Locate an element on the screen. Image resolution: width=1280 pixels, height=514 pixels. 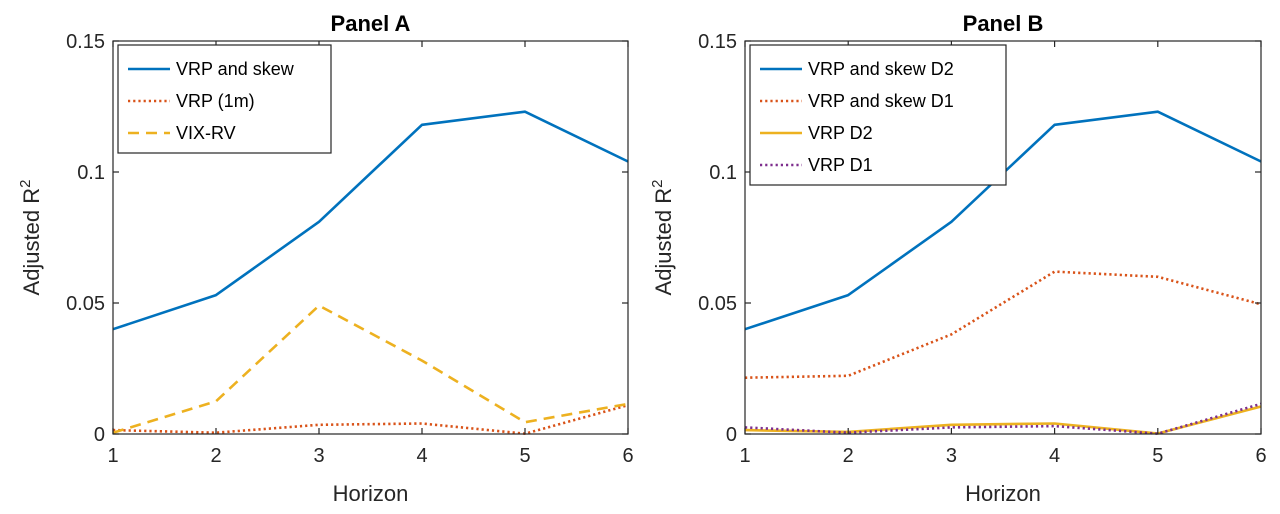
panel-b-x-tick-label: 1 is located at coordinates (744, 456).